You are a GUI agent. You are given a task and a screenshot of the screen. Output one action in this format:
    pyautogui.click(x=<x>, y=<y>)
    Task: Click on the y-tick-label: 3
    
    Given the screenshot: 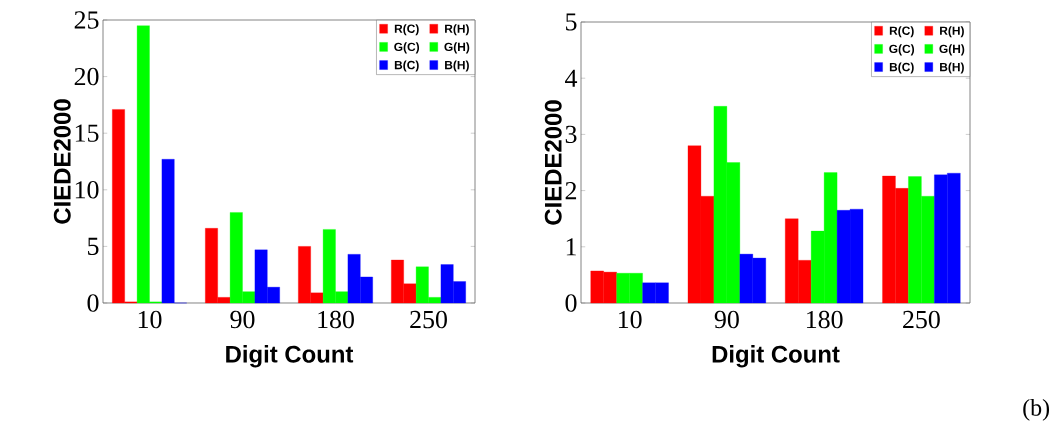 What is the action you would take?
    pyautogui.click(x=571, y=134)
    